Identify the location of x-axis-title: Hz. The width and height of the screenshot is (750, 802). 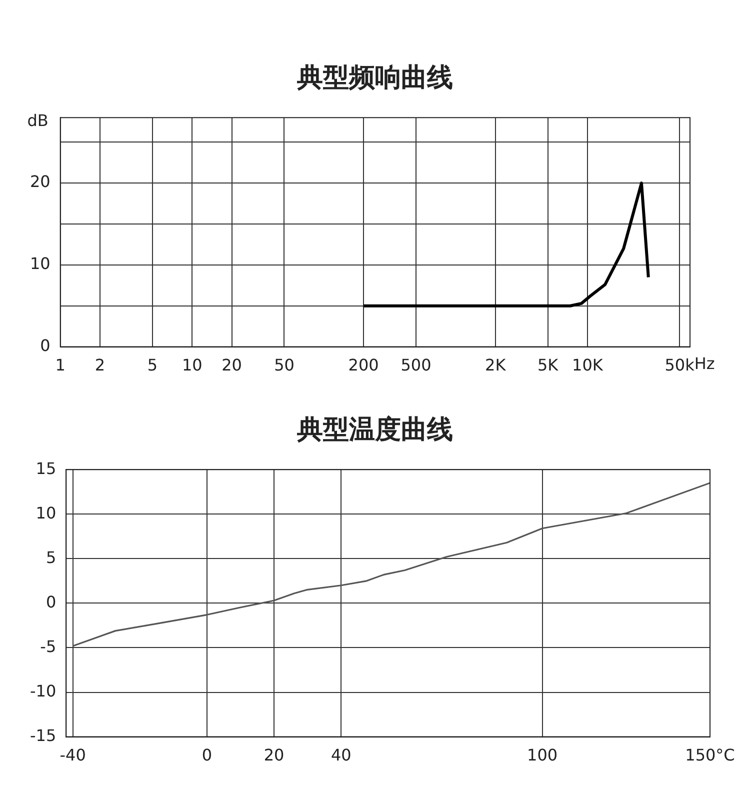
(704, 363).